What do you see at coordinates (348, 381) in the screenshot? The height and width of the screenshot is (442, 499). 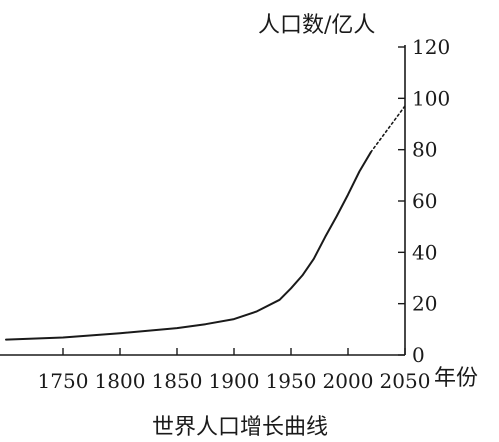 I see `x-tick-label-2000: 2000` at bounding box center [348, 381].